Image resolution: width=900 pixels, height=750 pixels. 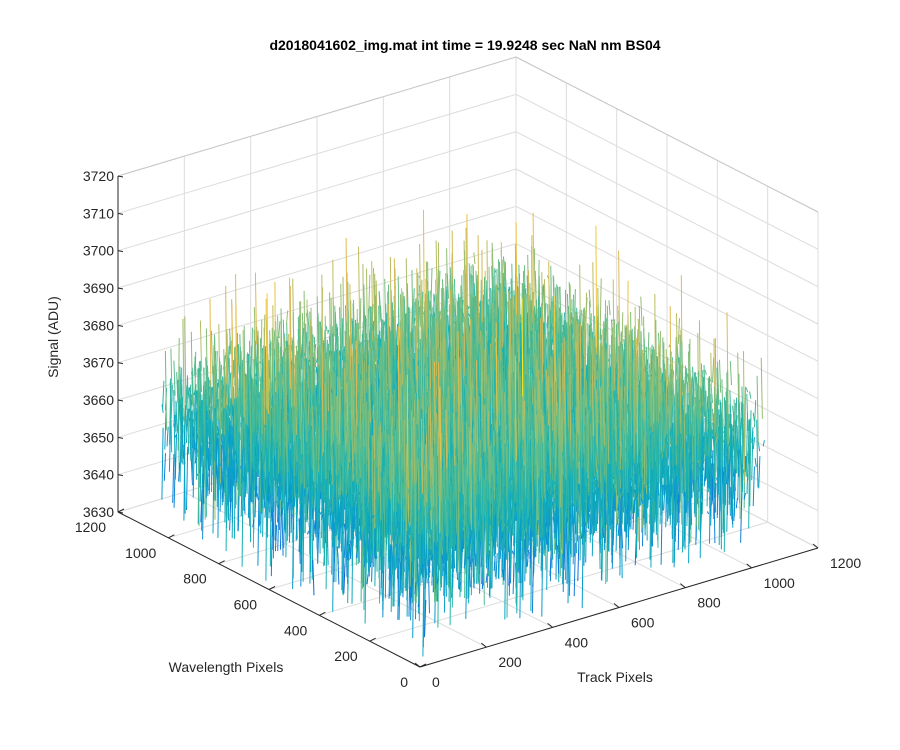 I want to click on box-edge, so click(x=667, y=134).